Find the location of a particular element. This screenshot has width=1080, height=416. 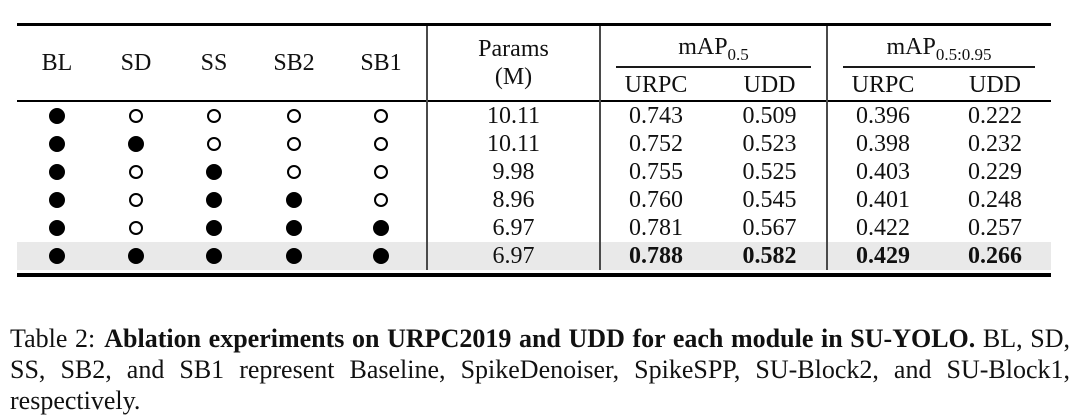

map0595-urpc-value: 0.429 is located at coordinates (883, 255).